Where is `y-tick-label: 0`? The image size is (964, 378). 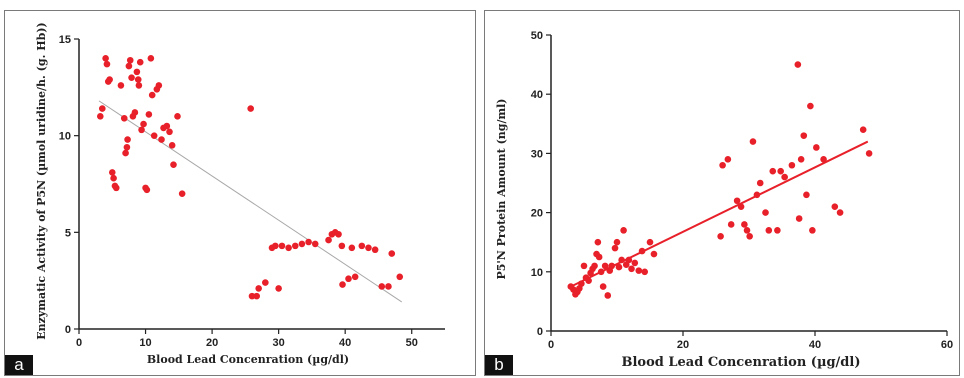
y-tick-label: 0 is located at coordinates (68, 330).